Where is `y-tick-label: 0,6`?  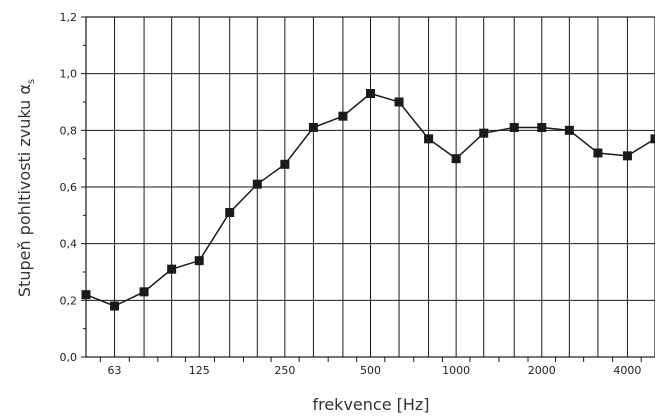
y-tick-label: 0,6 is located at coordinates (69, 187).